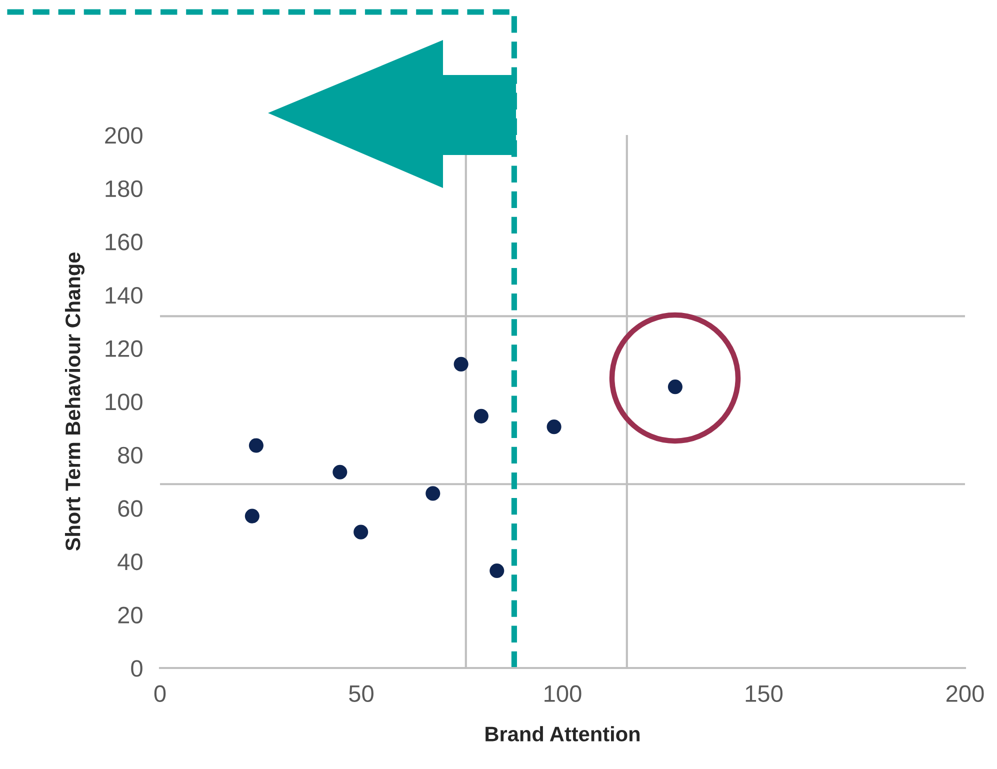  Describe the element at coordinates (965, 693) in the screenshot. I see `x-tick-label: 200` at that location.